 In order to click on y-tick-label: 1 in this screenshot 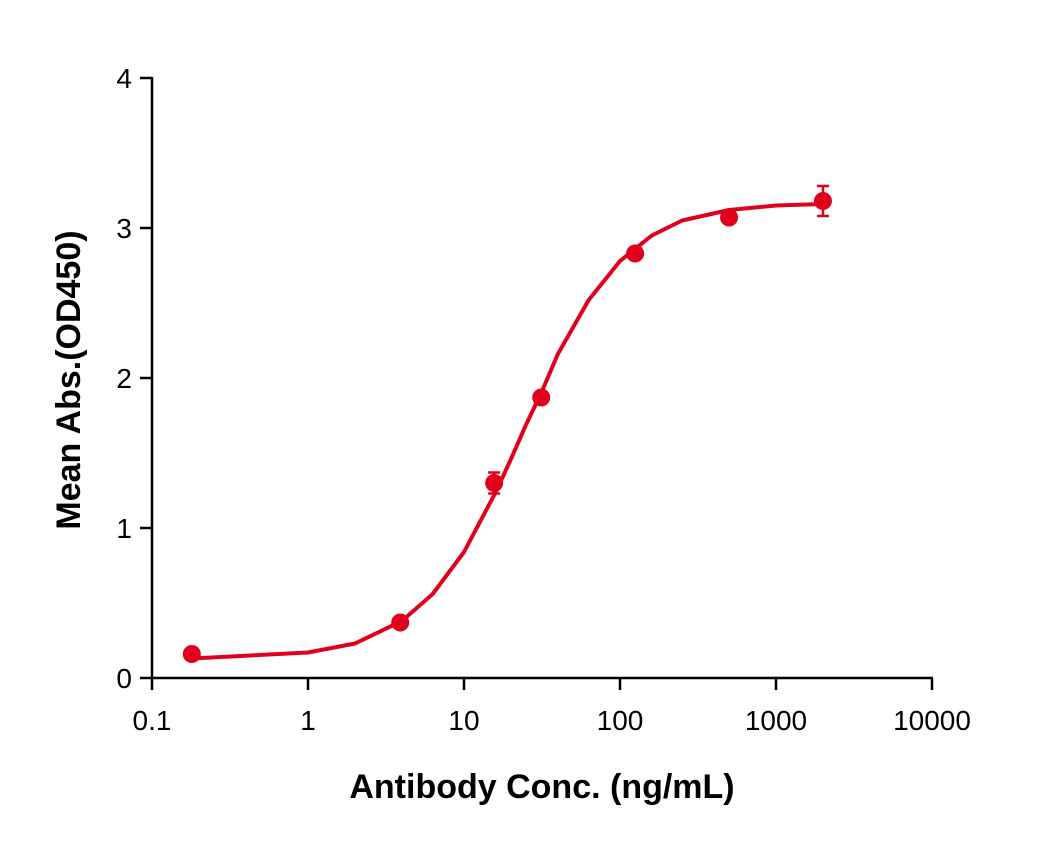, I will do `click(124, 528)`.